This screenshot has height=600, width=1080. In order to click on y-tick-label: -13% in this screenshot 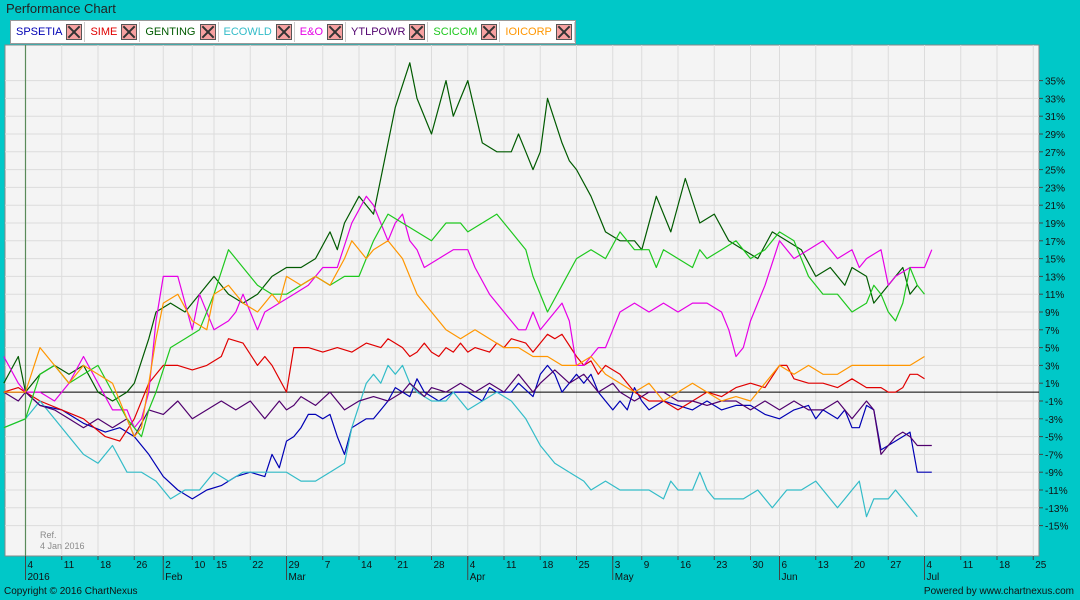, I will do `click(1056, 509)`.